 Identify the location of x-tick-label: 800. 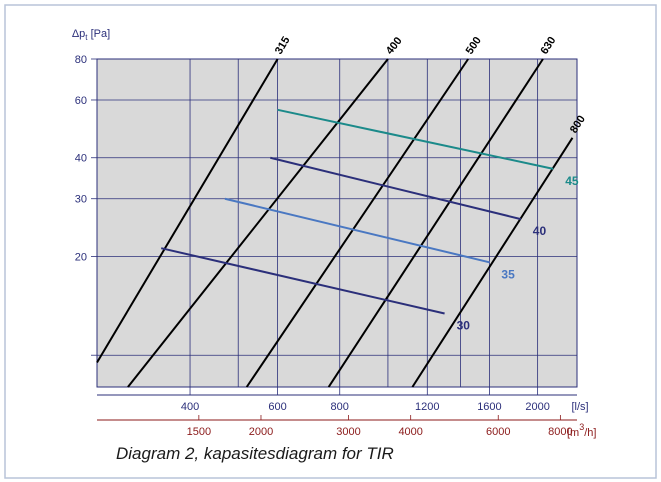
(340, 407).